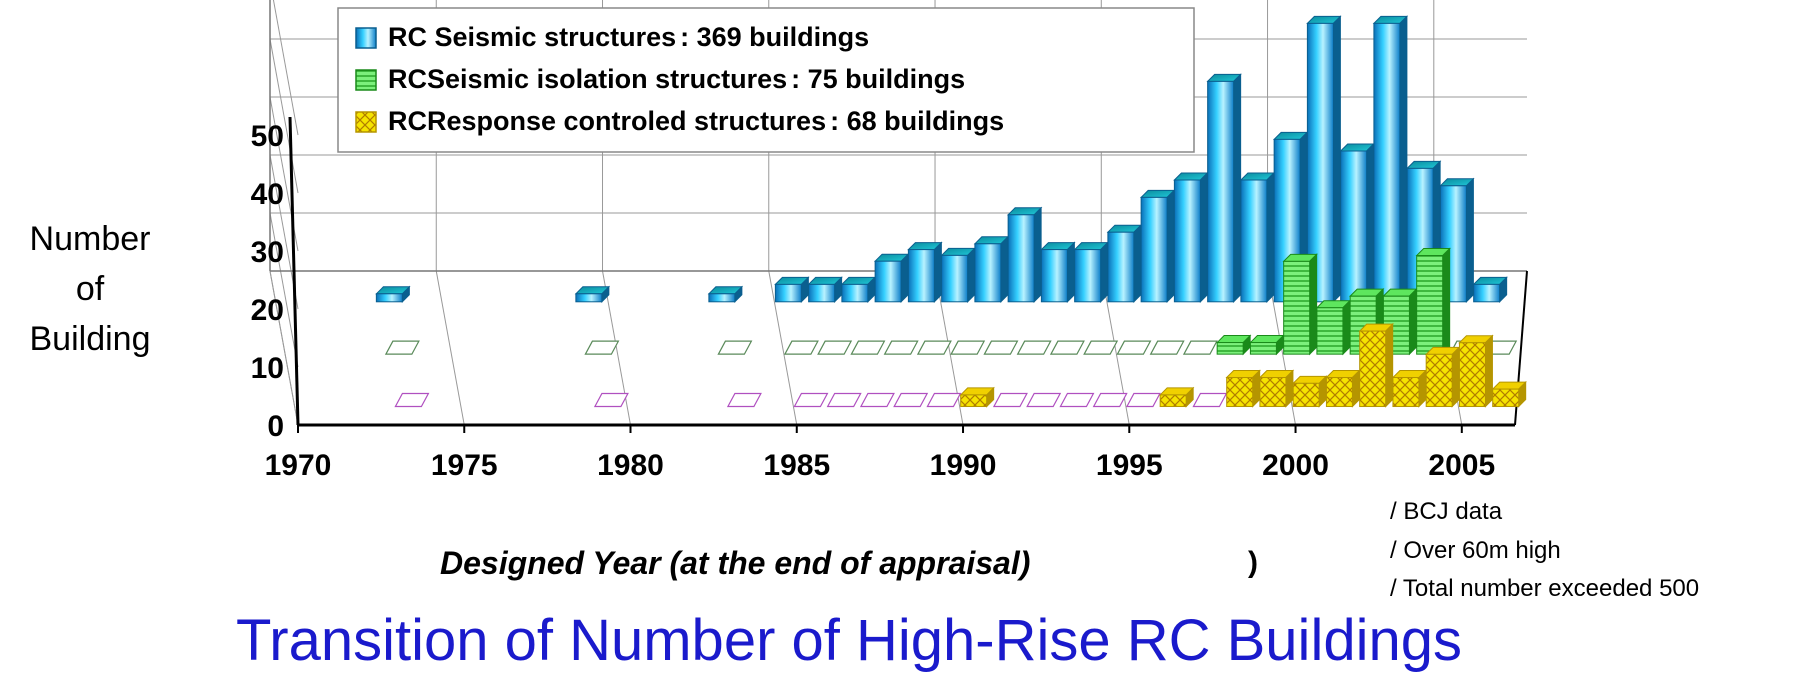  What do you see at coordinates (366, 122) in the screenshot?
I see `legend-swatch` at bounding box center [366, 122].